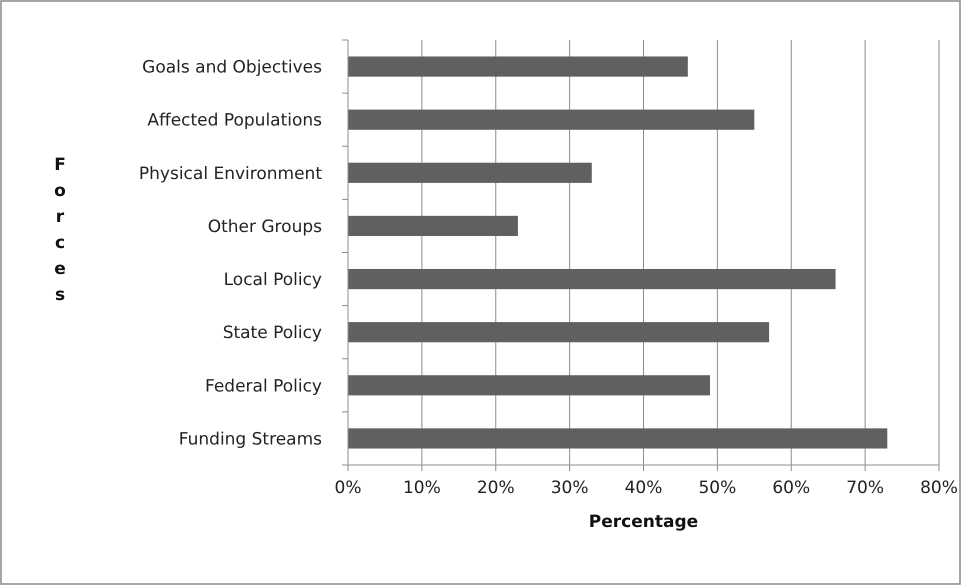 This screenshot has height=585, width=961. Describe the element at coordinates (230, 174) in the screenshot. I see `y-tick-label: Physical Environment` at that location.